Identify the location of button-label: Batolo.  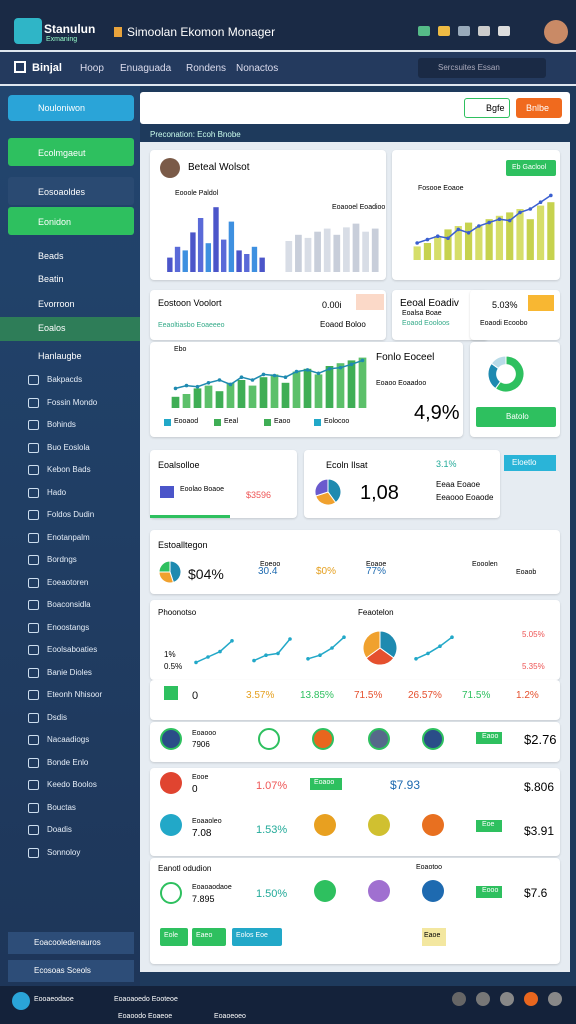
(517, 416).